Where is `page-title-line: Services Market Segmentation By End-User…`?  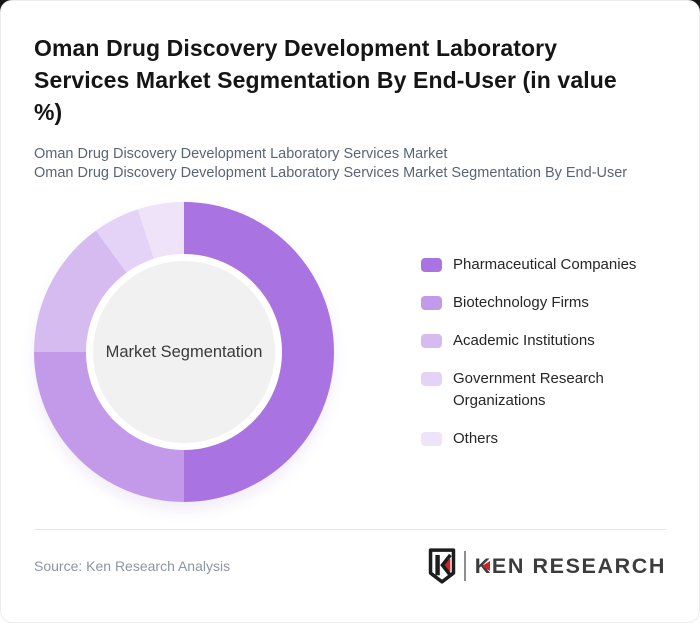 page-title-line: Services Market Segmentation By End-User… is located at coordinates (325, 80).